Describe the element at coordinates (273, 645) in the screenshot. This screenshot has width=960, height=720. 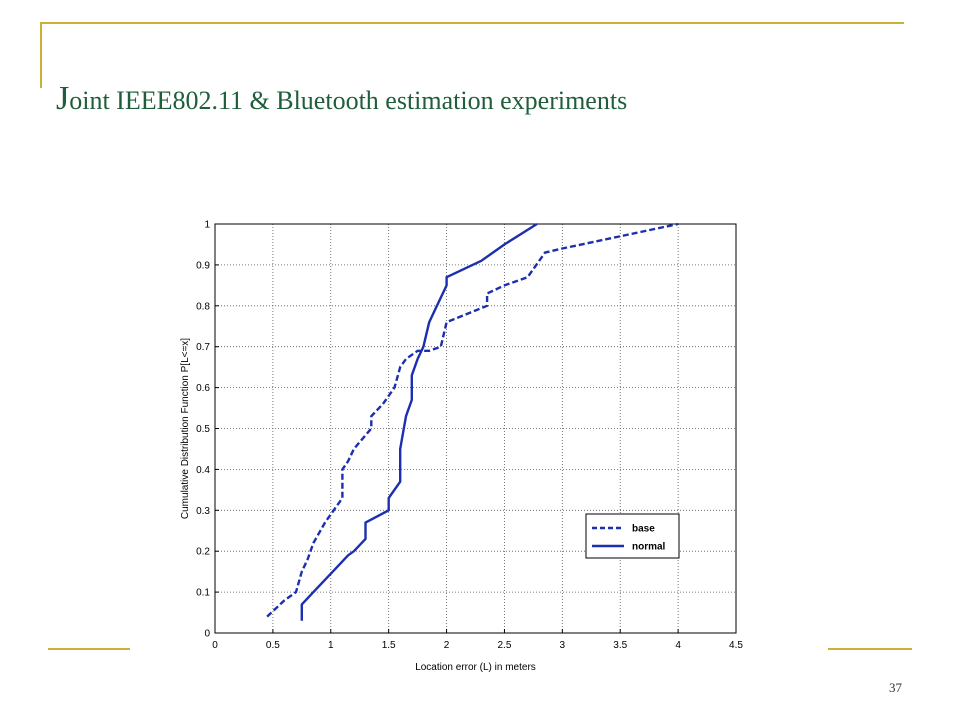
I see `x-tick-label: 0.5` at that location.